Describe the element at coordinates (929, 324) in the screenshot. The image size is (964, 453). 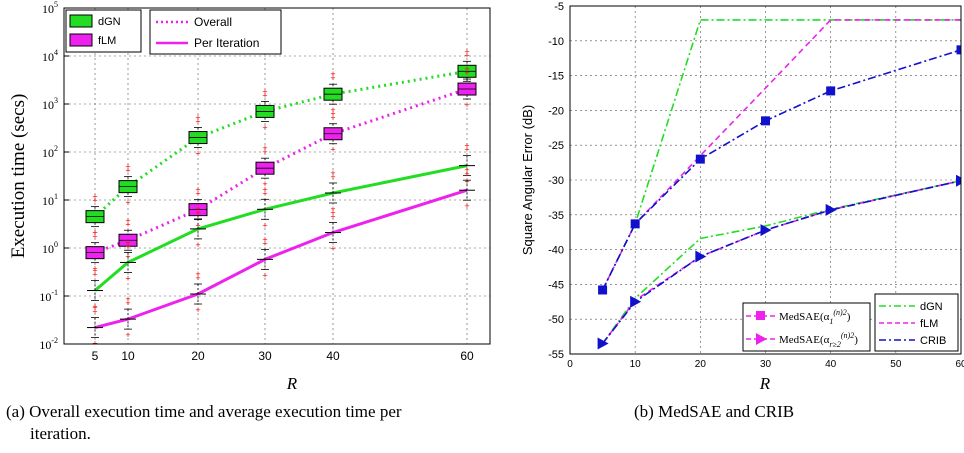
I see `legend-label-flm: fLM` at that location.